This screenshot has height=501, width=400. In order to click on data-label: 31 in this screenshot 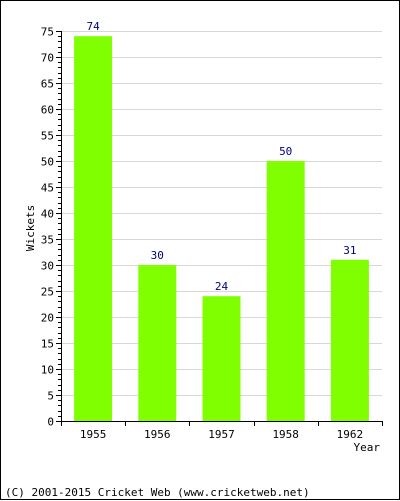, I will do `click(349, 250)`.